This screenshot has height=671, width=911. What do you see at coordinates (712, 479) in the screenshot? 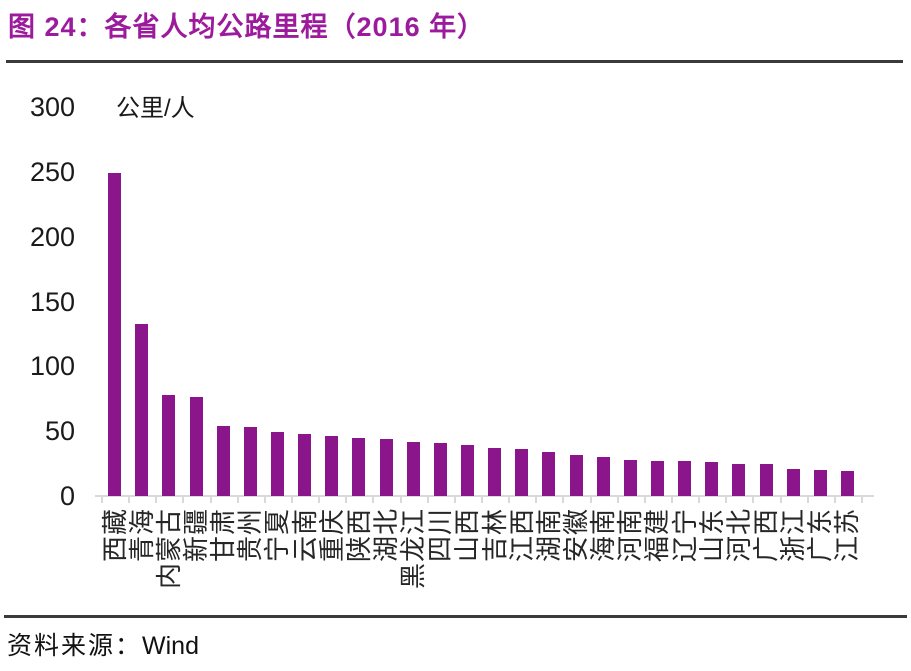
I see `bar-山东` at bounding box center [712, 479].